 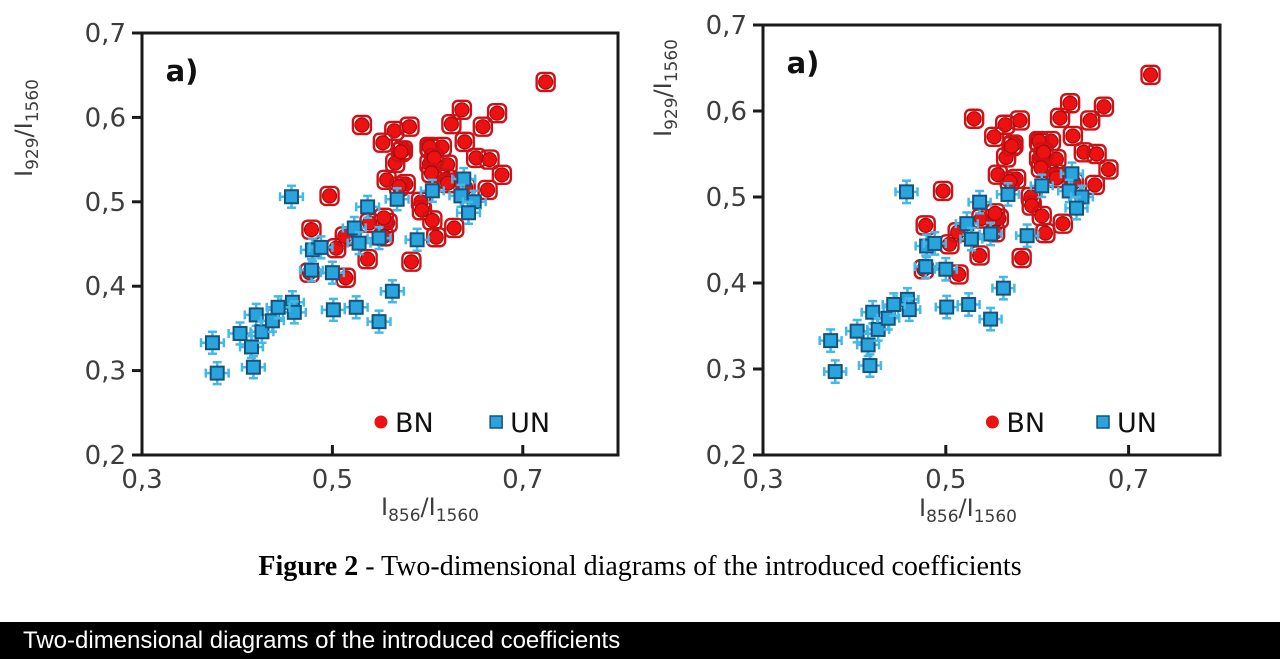 I want to click on y-tick-label: 0,5, so click(x=105, y=203).